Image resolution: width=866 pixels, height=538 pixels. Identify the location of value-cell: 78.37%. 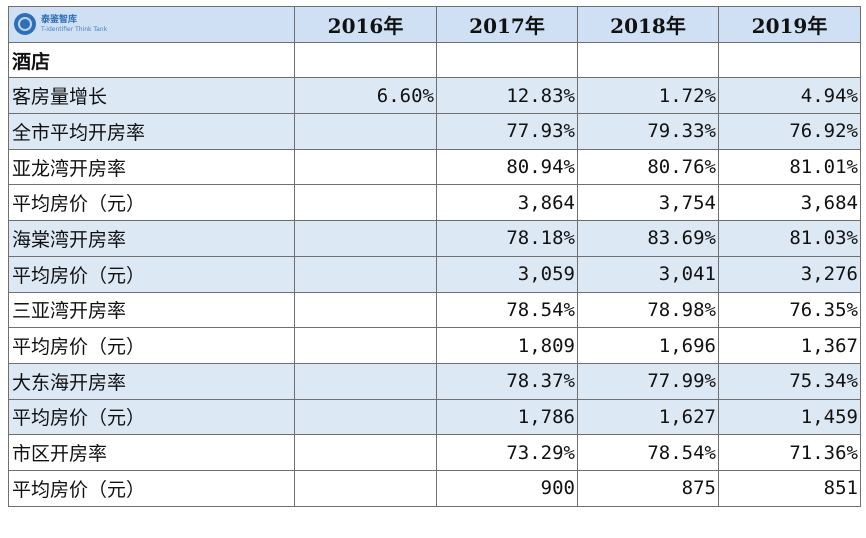
(507, 381).